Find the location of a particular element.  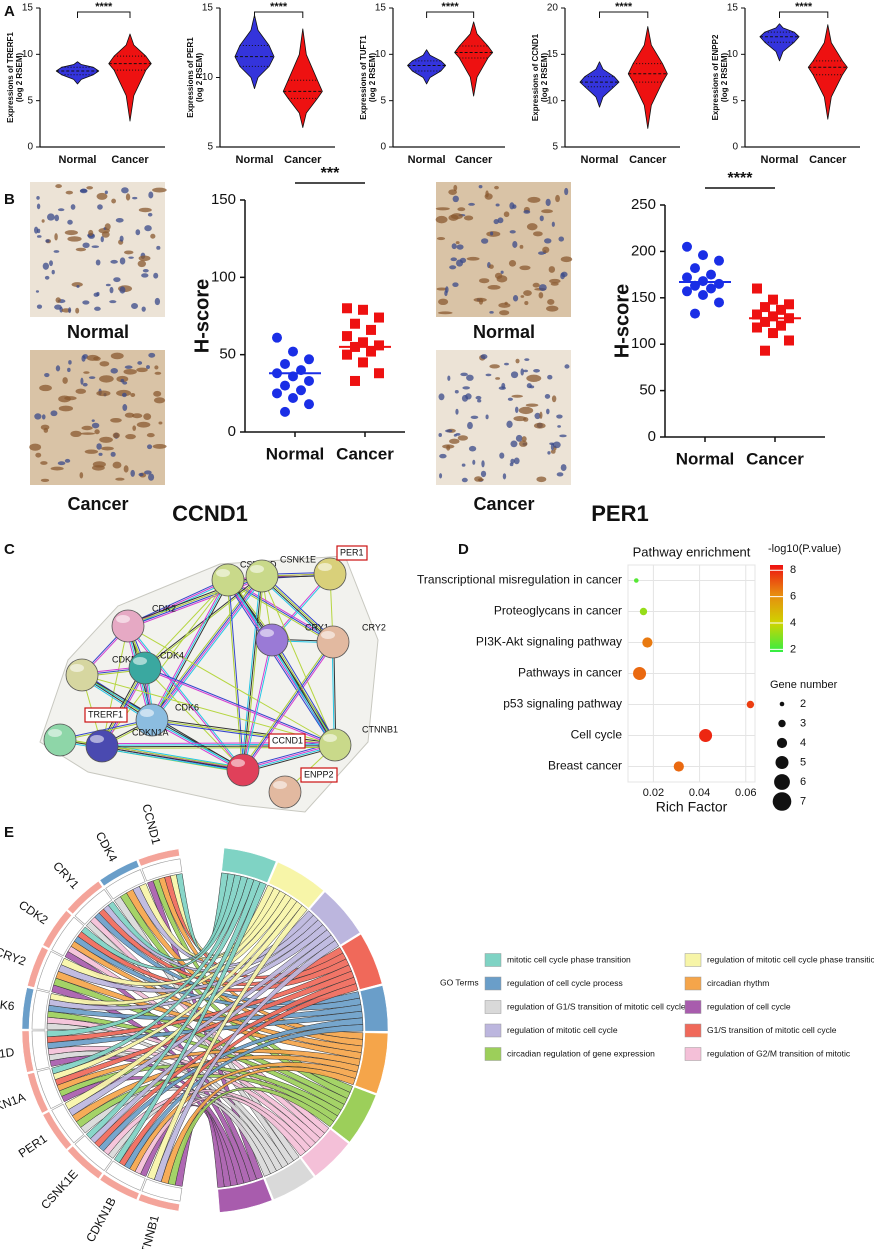

x-tick-label: 0.02 is located at coordinates (653, 793).